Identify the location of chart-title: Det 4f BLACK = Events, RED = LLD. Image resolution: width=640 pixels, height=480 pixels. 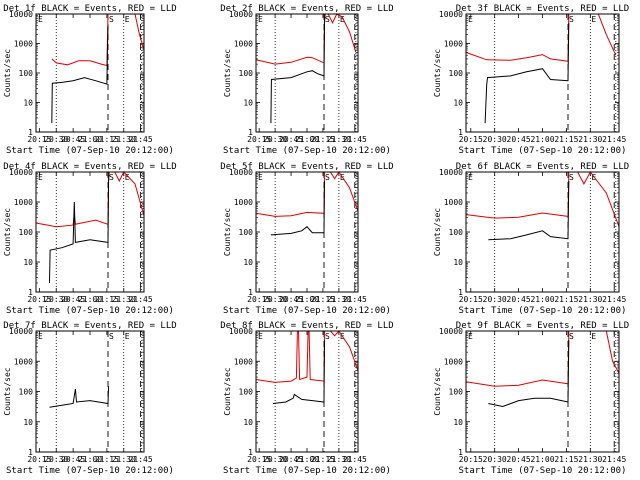
(89, 167).